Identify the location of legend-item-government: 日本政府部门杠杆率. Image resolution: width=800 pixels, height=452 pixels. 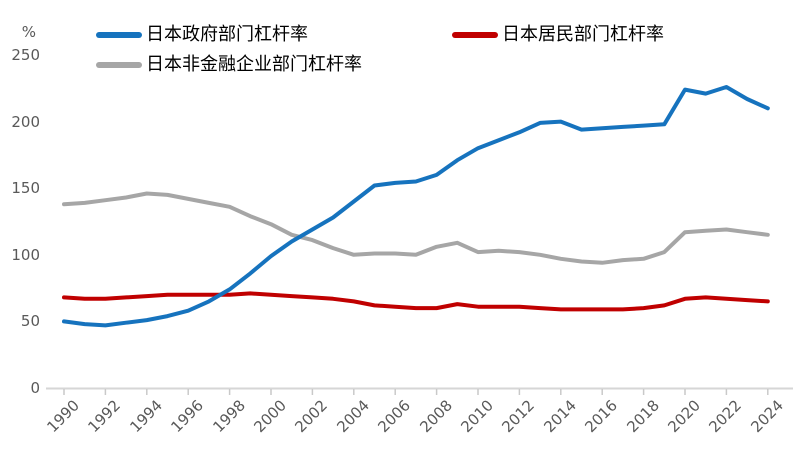
(202, 35).